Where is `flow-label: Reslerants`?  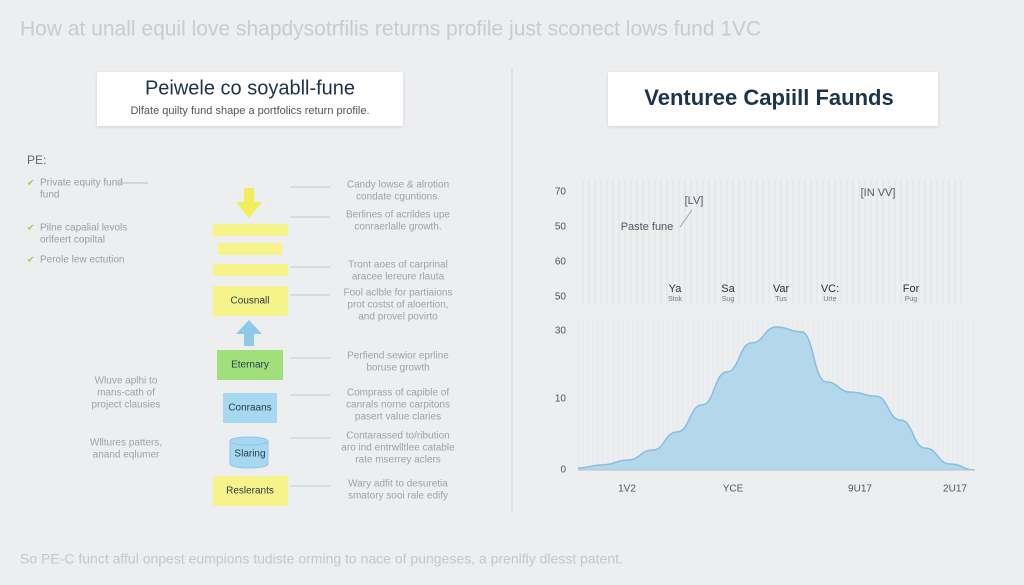
flow-label: Reslerants is located at coordinates (250, 491).